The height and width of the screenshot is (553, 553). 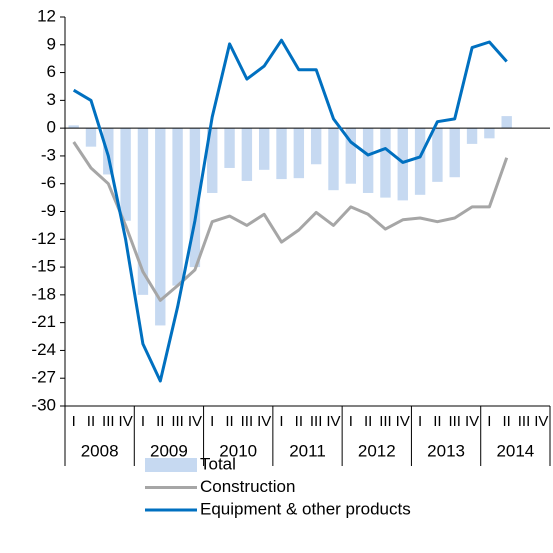 I want to click on year-label: 2014, so click(x=515, y=450).